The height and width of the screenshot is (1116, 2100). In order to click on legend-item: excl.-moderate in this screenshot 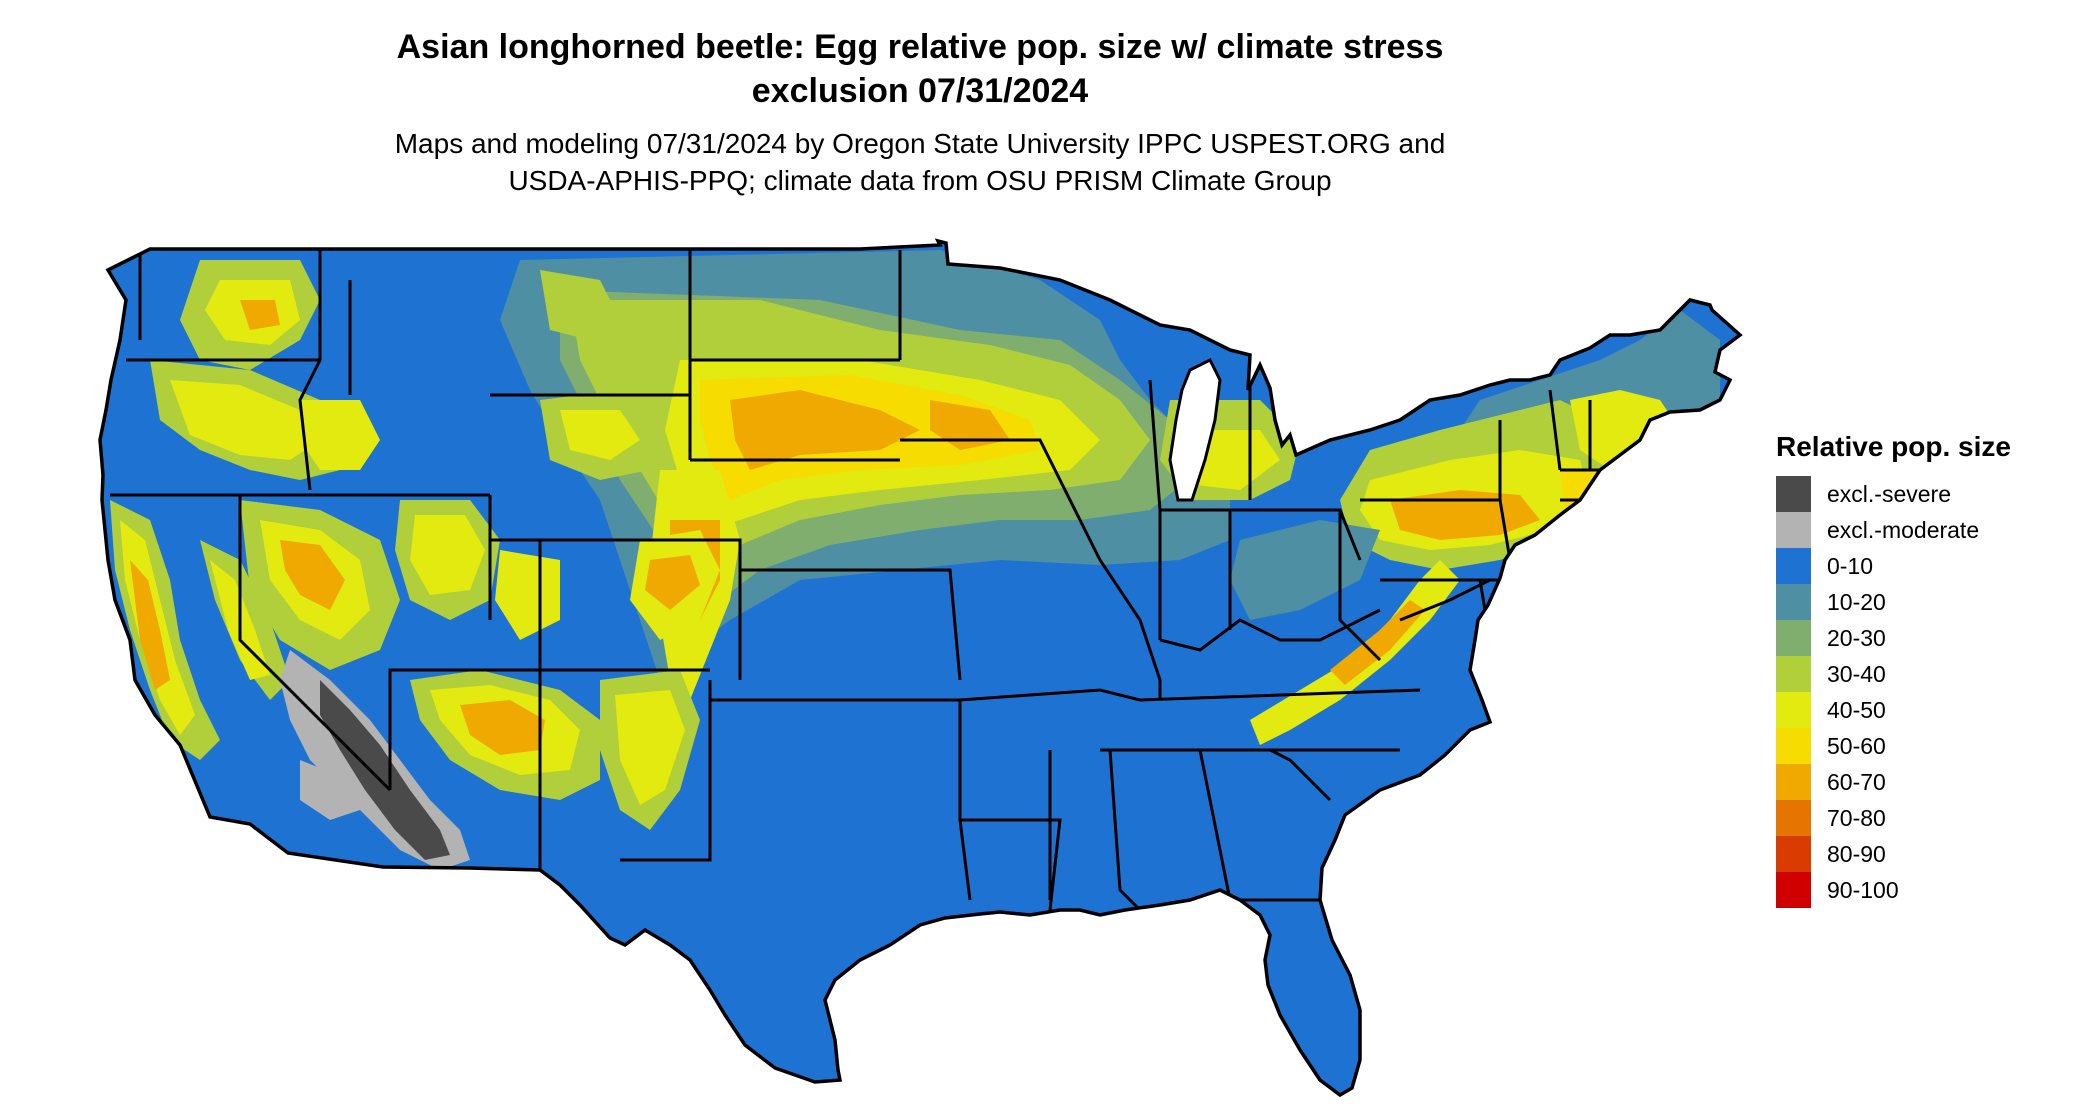, I will do `click(1926, 530)`.